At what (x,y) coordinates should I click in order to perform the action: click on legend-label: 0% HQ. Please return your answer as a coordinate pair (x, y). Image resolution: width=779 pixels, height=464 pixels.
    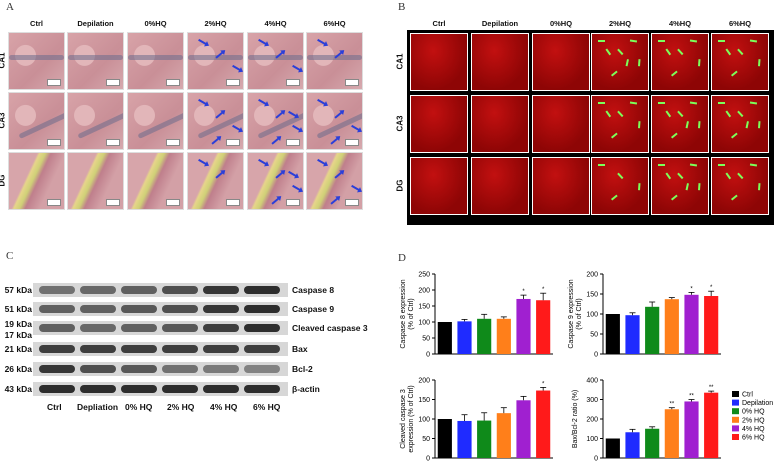
    Looking at the image, I should click on (753, 412).